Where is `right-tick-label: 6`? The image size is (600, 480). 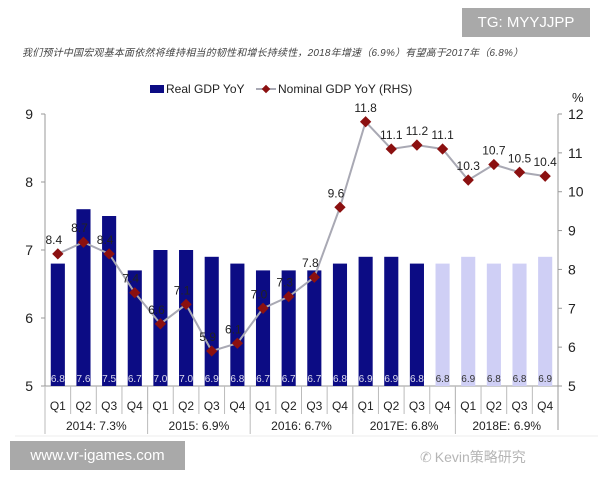 right-tick-label: 6 is located at coordinates (572, 347).